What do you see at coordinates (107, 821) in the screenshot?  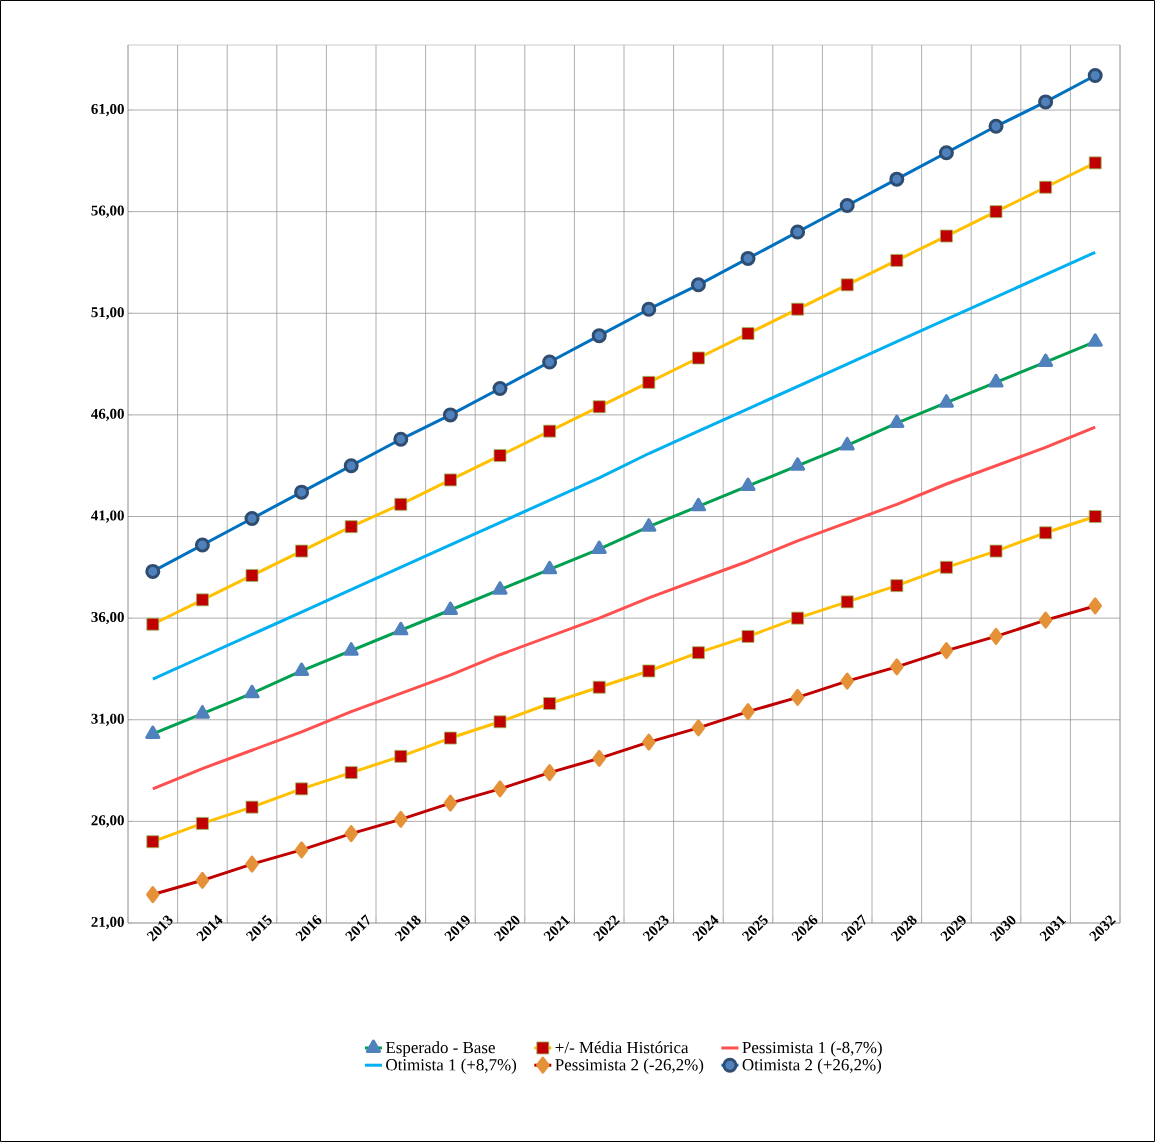 I see `y-tick-label: 26,00` at bounding box center [107, 821].